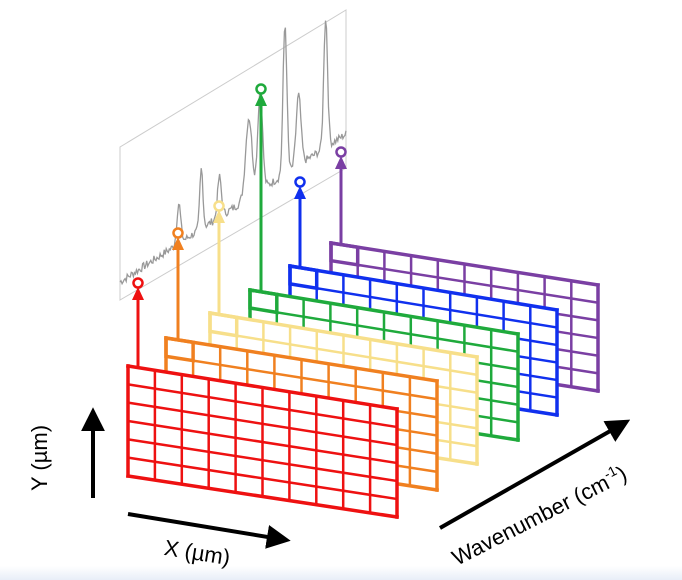 The height and width of the screenshot is (580, 682). I want to click on green-arrow, so click(261, 187).